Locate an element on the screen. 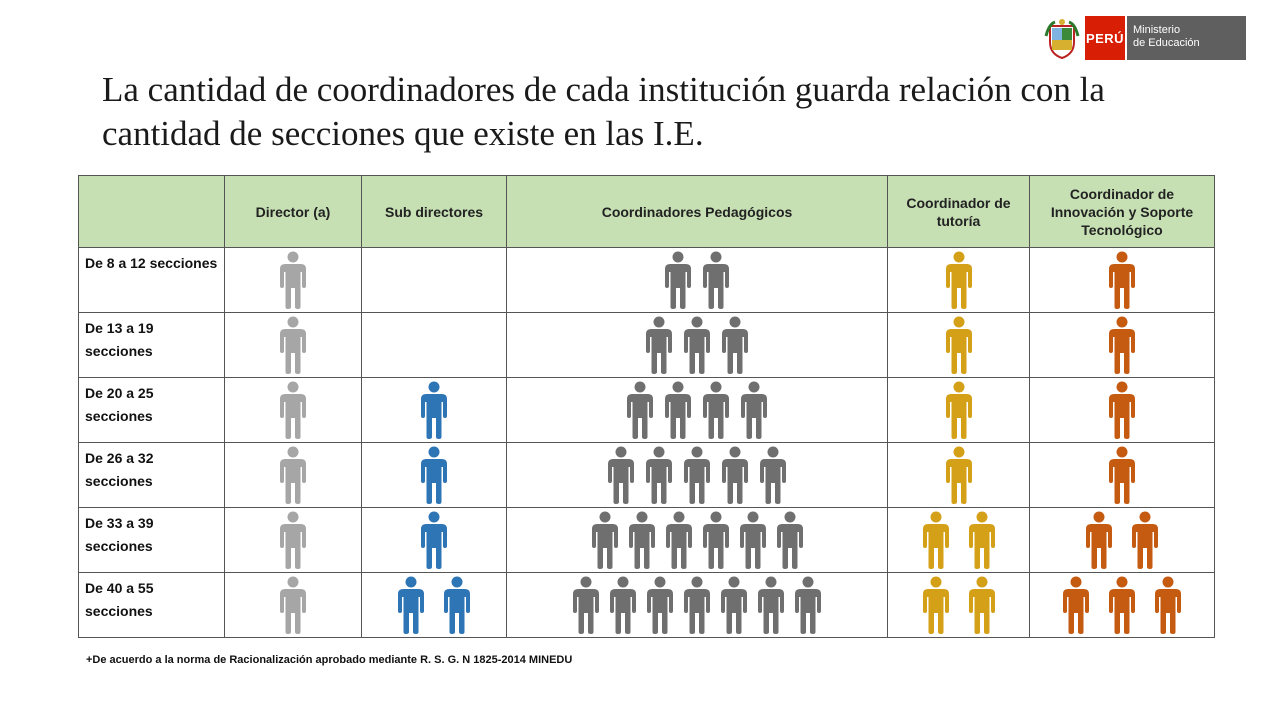 This screenshot has height=720, width=1280. table-row: De 40 a 55 secciones is located at coordinates (646, 605).